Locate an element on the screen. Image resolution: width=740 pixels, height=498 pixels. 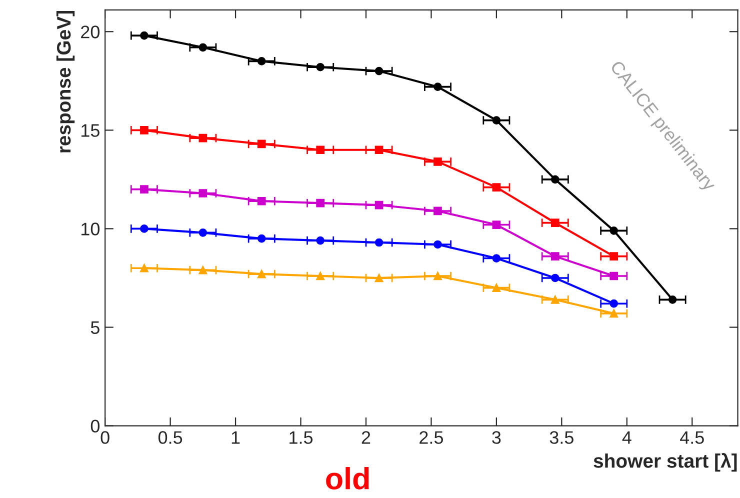
x-tick-label: 0.5 is located at coordinates (170, 437).